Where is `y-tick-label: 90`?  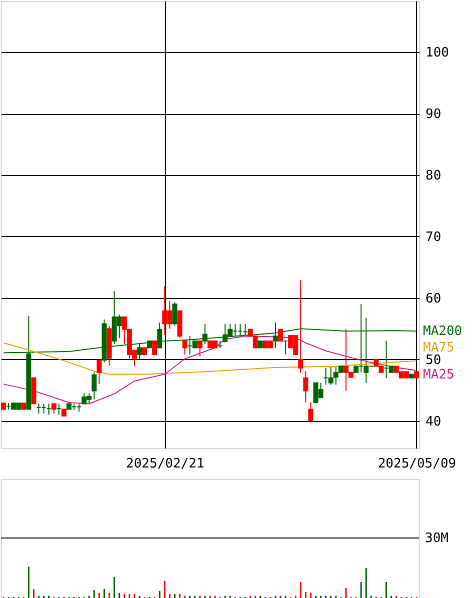
y-tick-label: 90 is located at coordinates (434, 114).